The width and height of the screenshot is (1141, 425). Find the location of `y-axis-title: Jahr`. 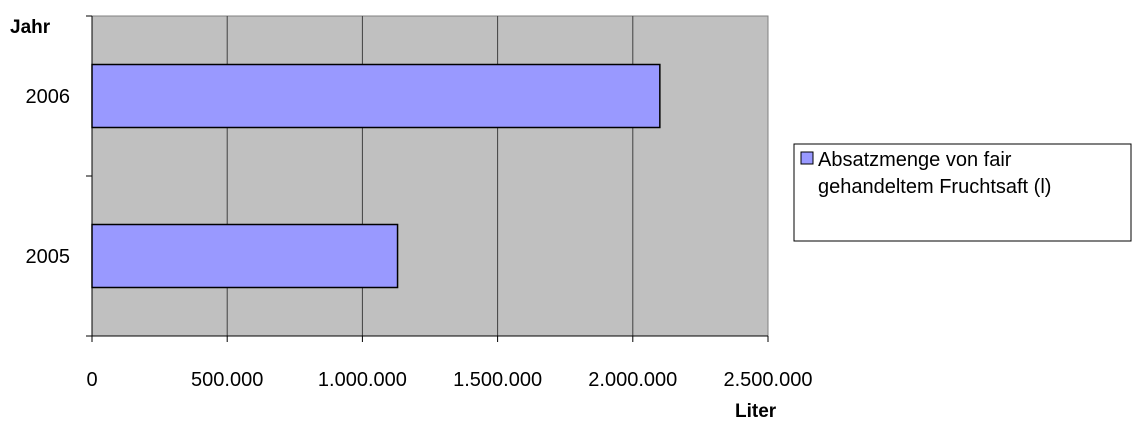

y-axis-title: Jahr is located at coordinates (30, 27).